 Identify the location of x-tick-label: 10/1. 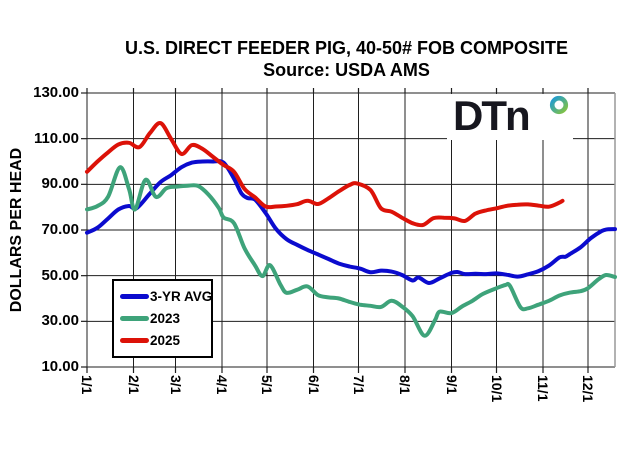
(496, 389).